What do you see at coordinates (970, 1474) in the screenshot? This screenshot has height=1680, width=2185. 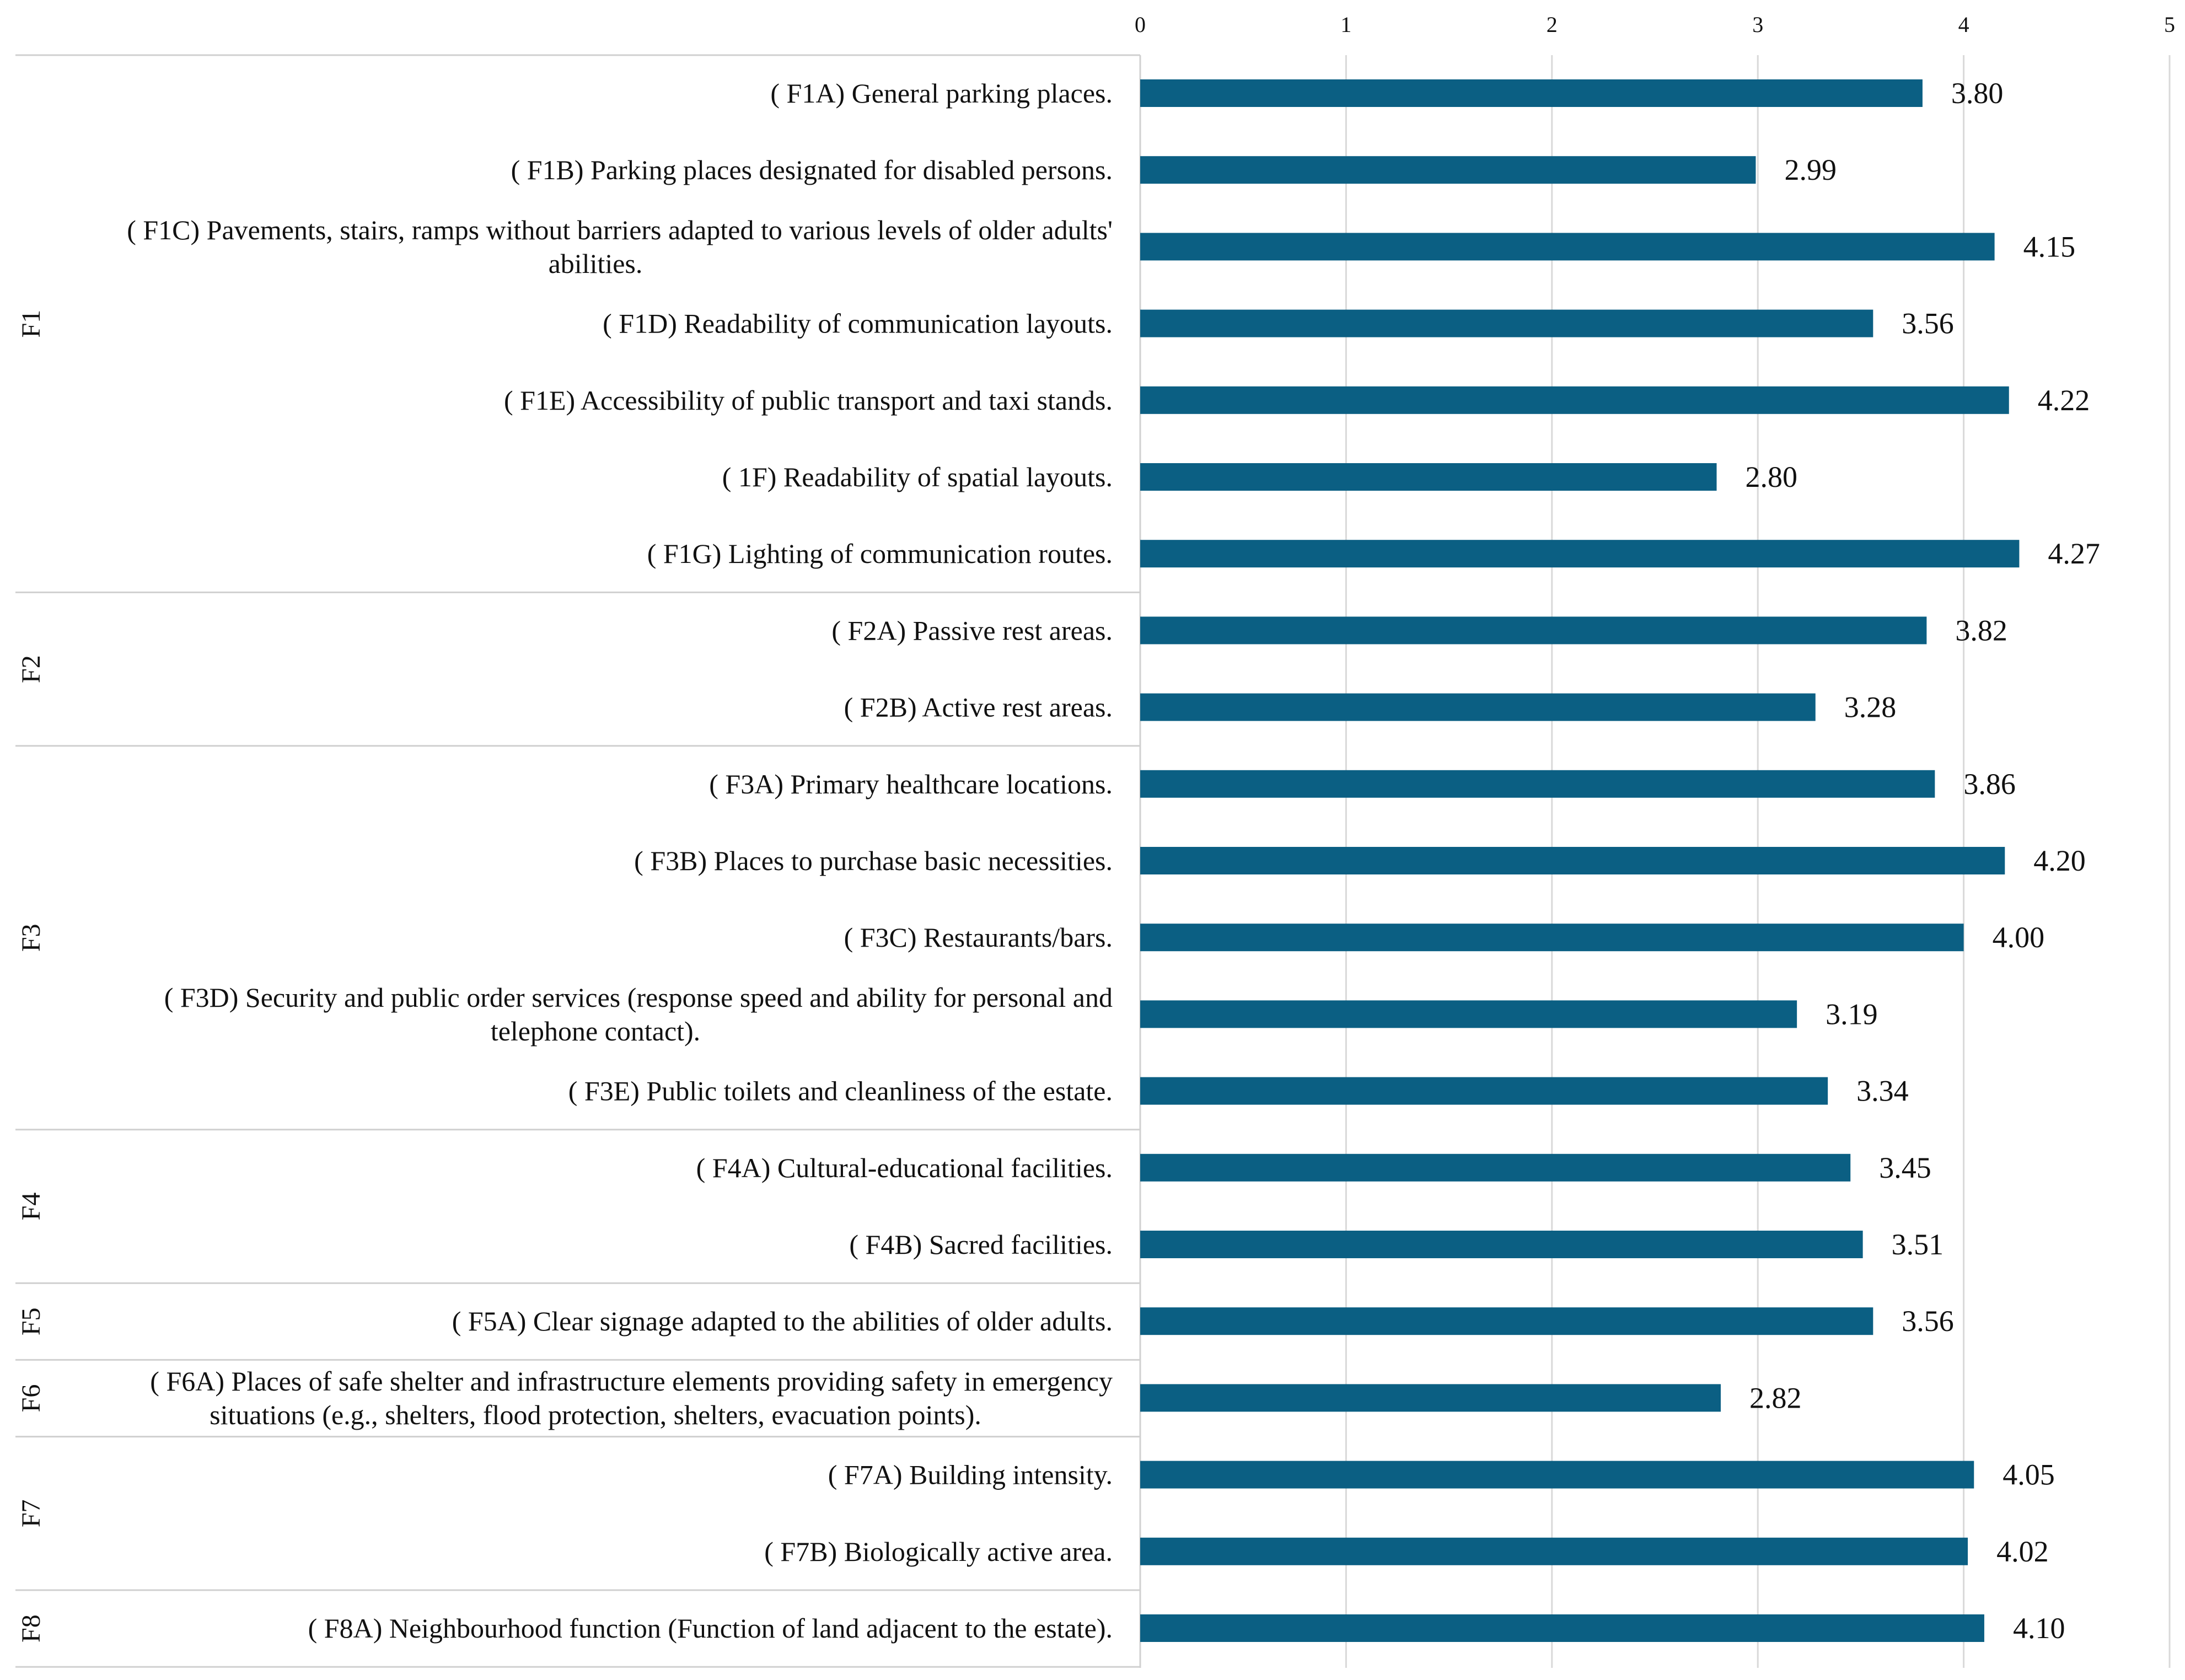 I see `category-label: ( F7A) Building intensity.` at bounding box center [970, 1474].